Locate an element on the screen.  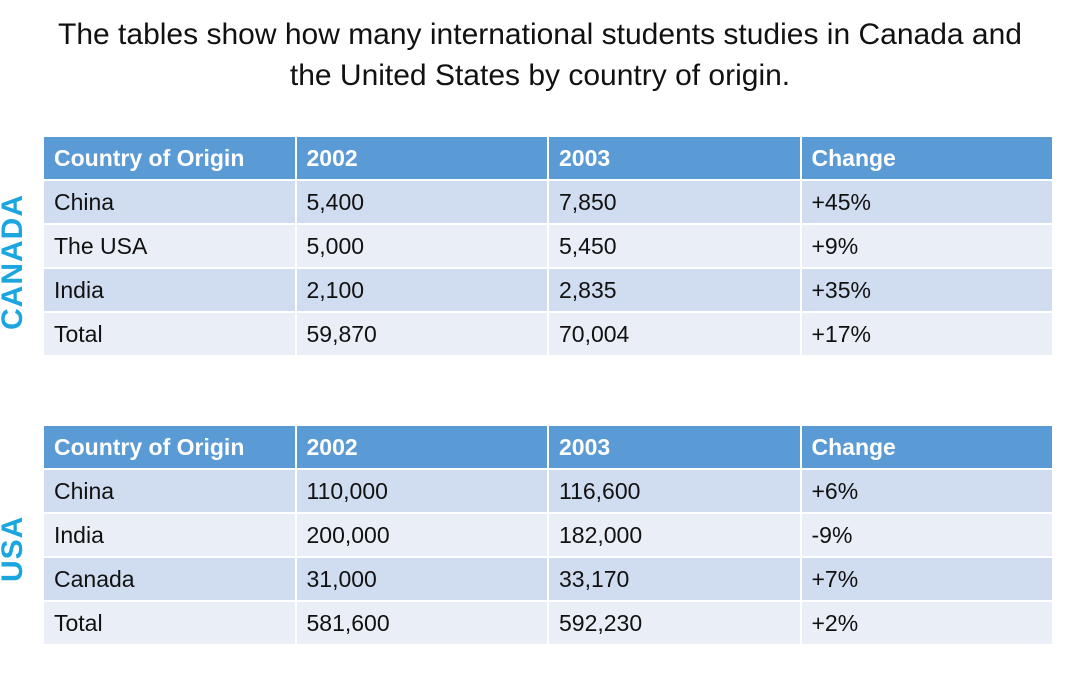
table-row: China 5,400 7,850 +45% is located at coordinates (548, 202).